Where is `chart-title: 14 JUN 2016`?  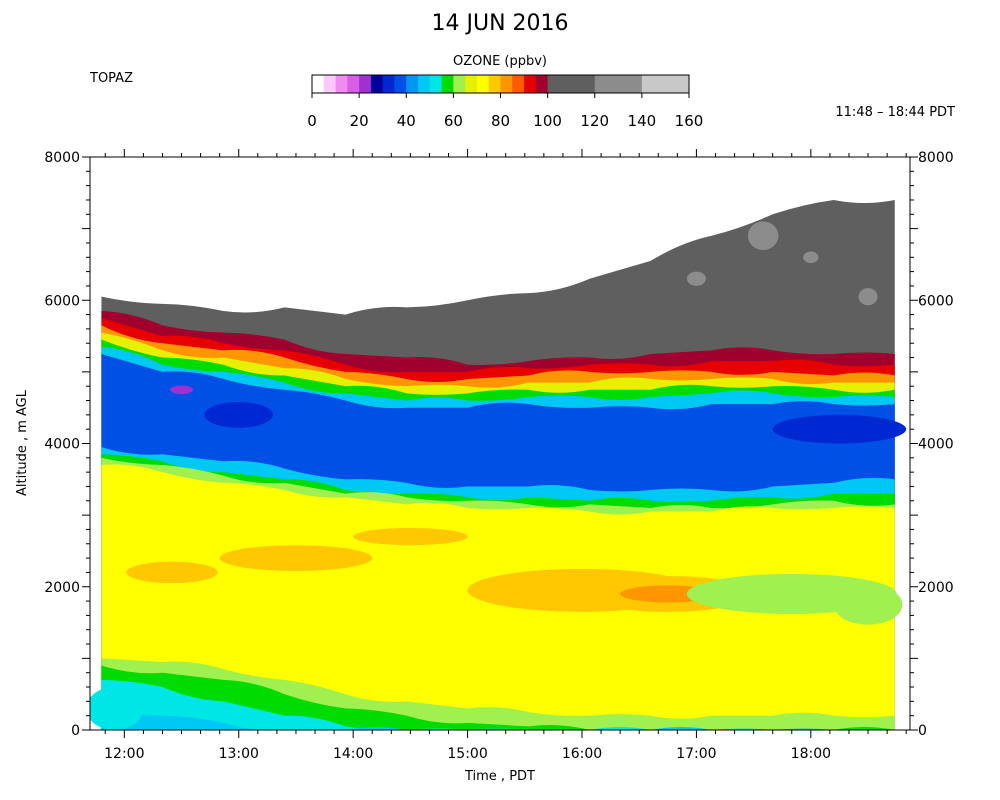
chart-title: 14 JUN 2016 is located at coordinates (499, 23).